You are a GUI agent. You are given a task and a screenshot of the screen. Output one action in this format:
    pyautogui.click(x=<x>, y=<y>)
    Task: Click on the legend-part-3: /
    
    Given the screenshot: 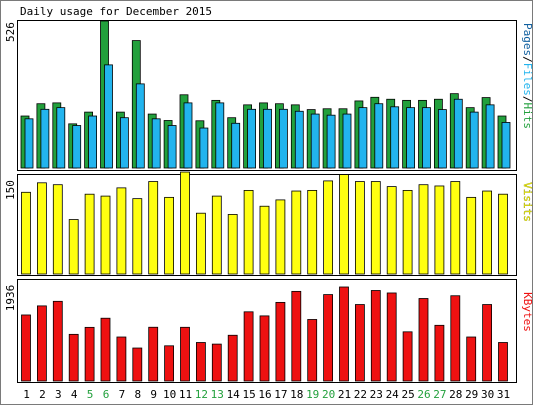 What is the action you would take?
    pyautogui.click(x=527, y=99)
    